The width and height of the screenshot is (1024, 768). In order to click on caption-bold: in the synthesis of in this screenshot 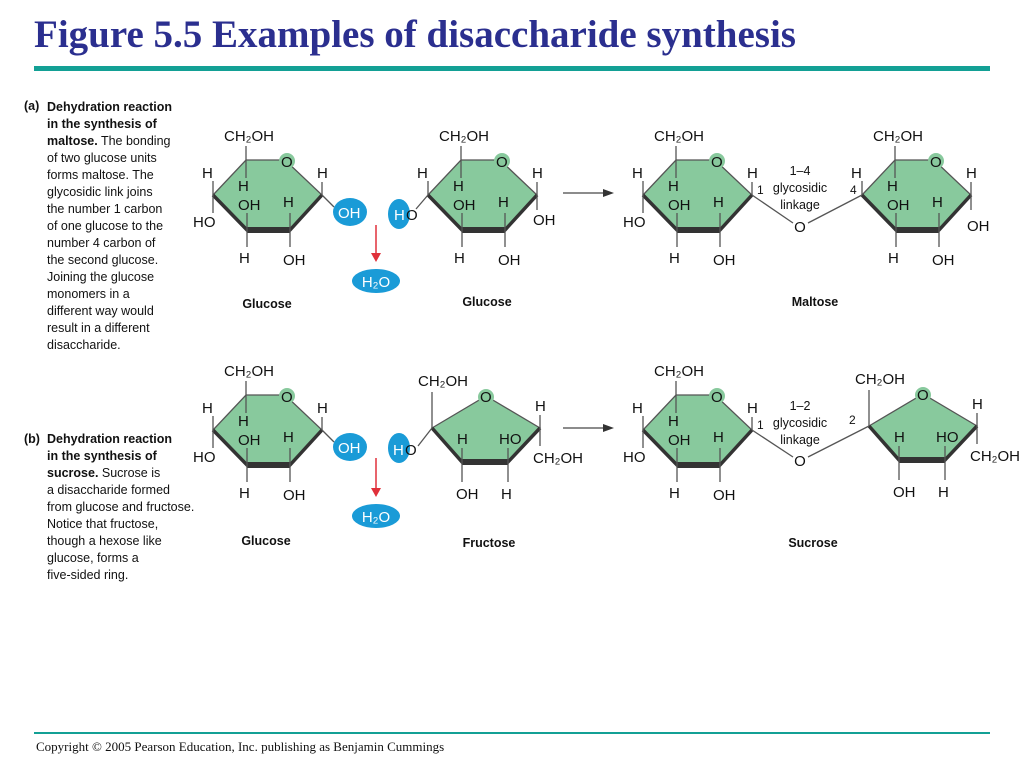, I will do `click(102, 456)`.